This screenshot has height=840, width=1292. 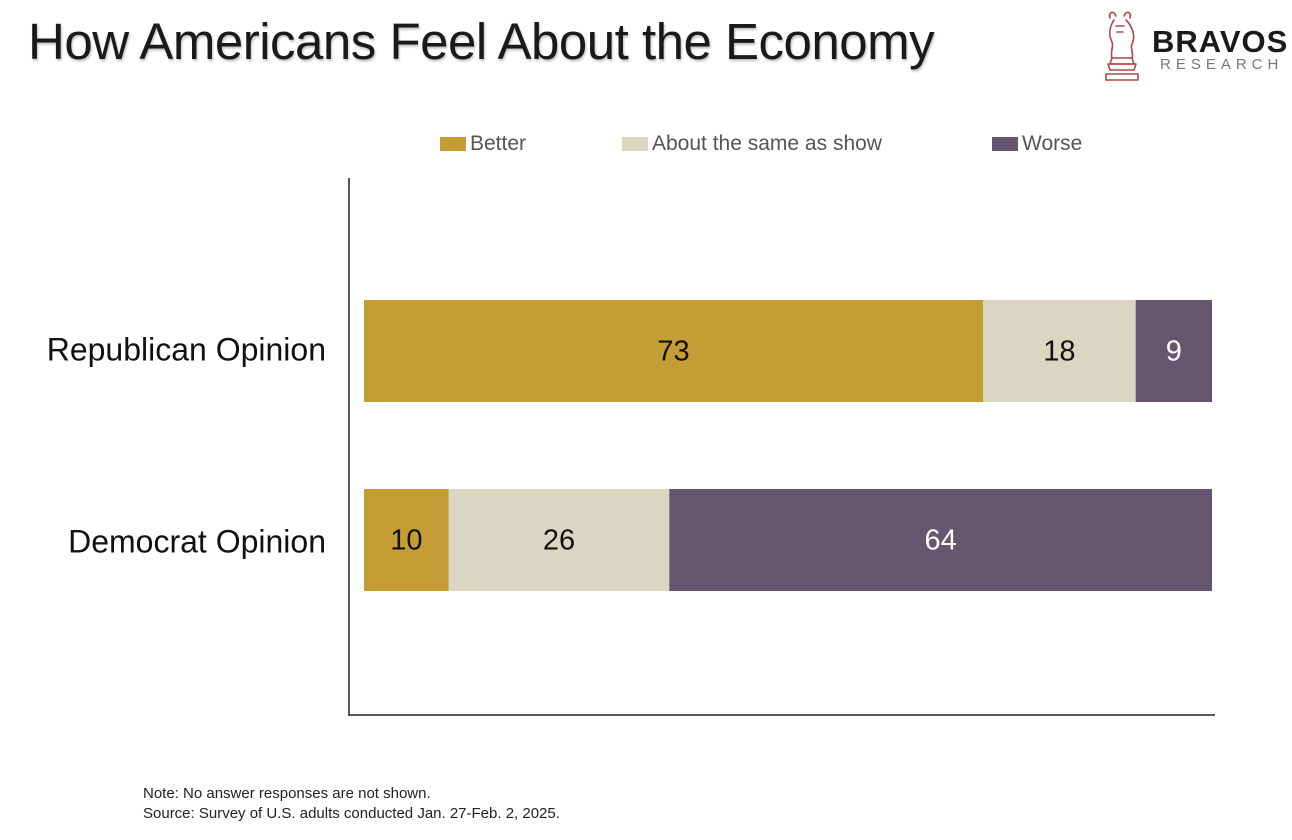 I want to click on logo-brand-text: BRAVOS, so click(x=1220, y=41).